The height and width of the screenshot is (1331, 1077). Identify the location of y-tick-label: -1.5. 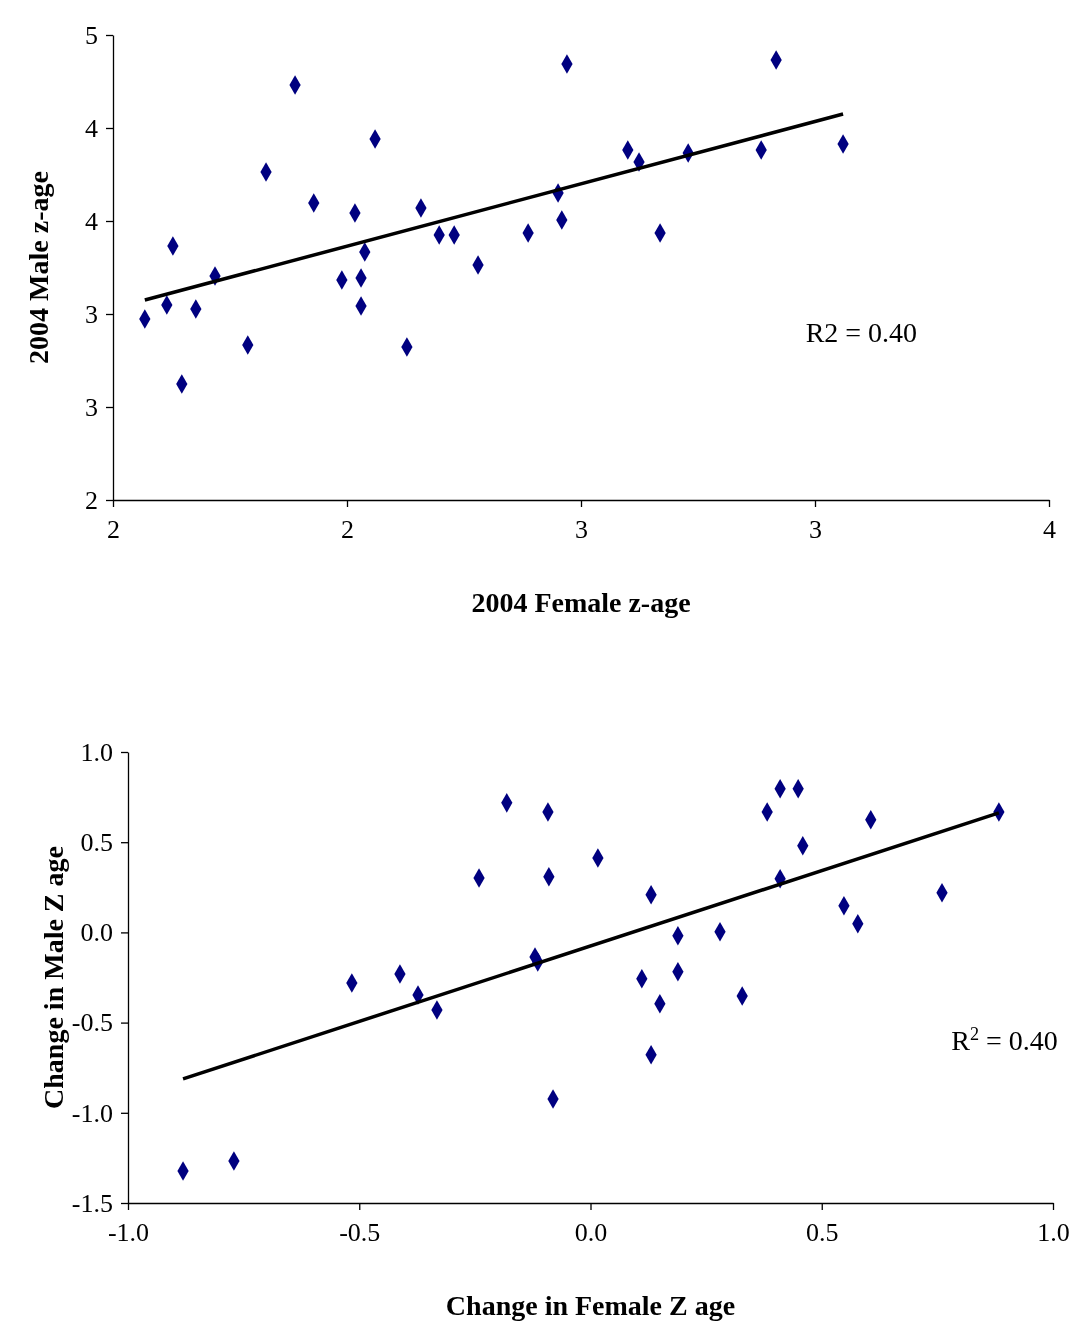
(92, 1203).